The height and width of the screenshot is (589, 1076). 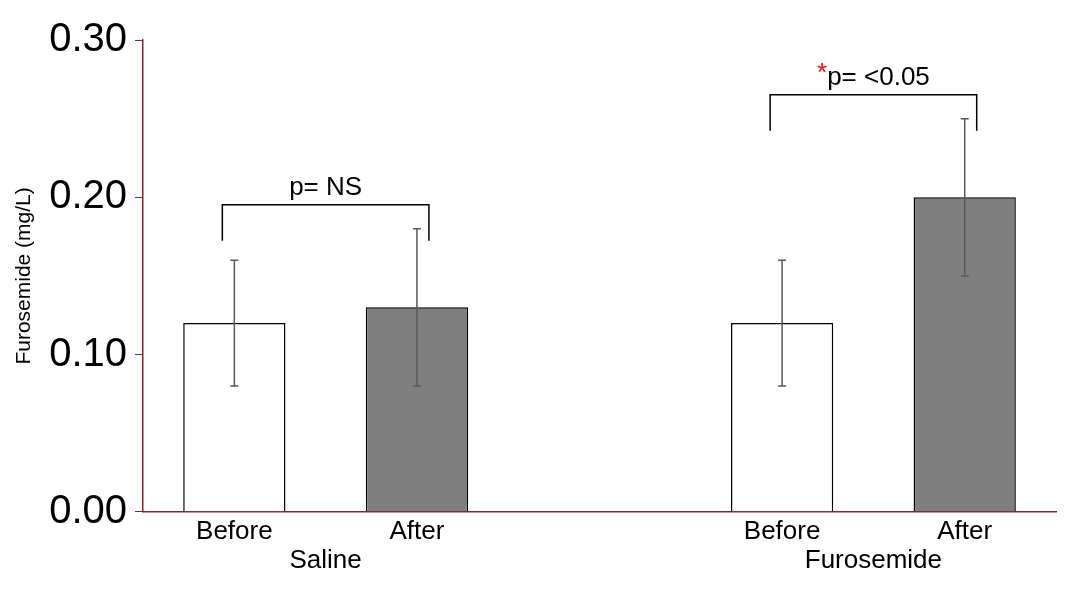 What do you see at coordinates (88, 351) in the screenshot?
I see `y-tick-label: 0.10` at bounding box center [88, 351].